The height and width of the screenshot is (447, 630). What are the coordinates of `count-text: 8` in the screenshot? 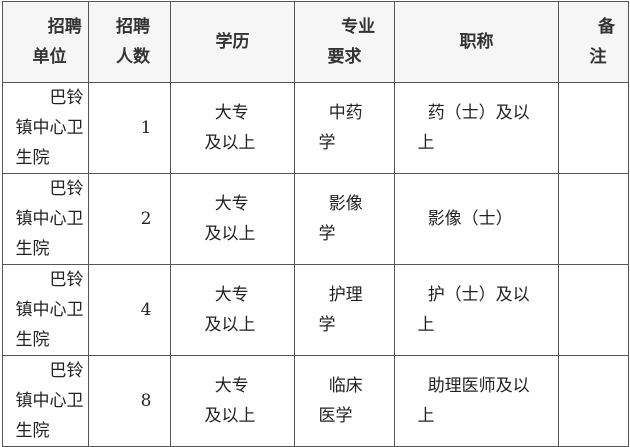 It's located at (146, 401).